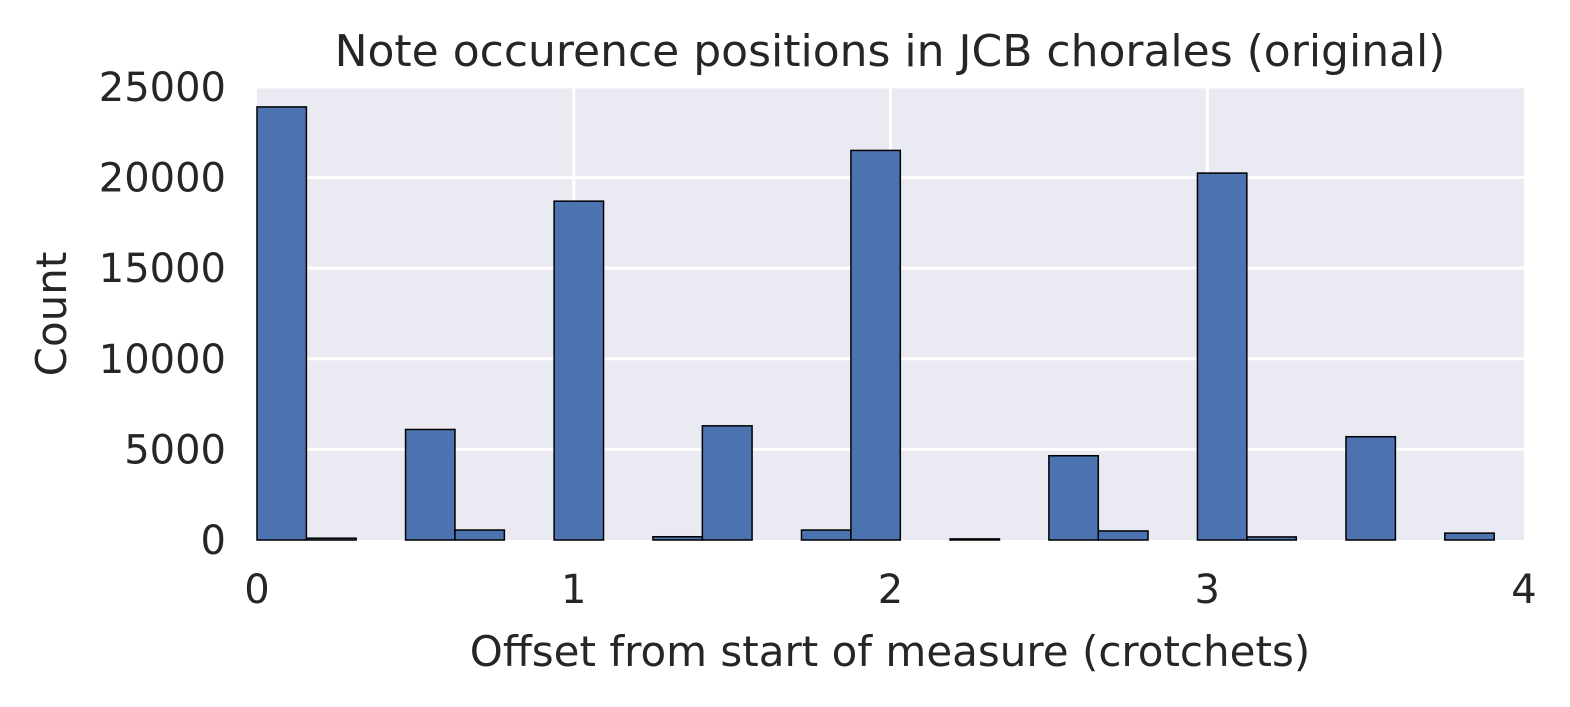  Describe the element at coordinates (1207, 590) in the screenshot. I see `x-tick-label: 3` at that location.